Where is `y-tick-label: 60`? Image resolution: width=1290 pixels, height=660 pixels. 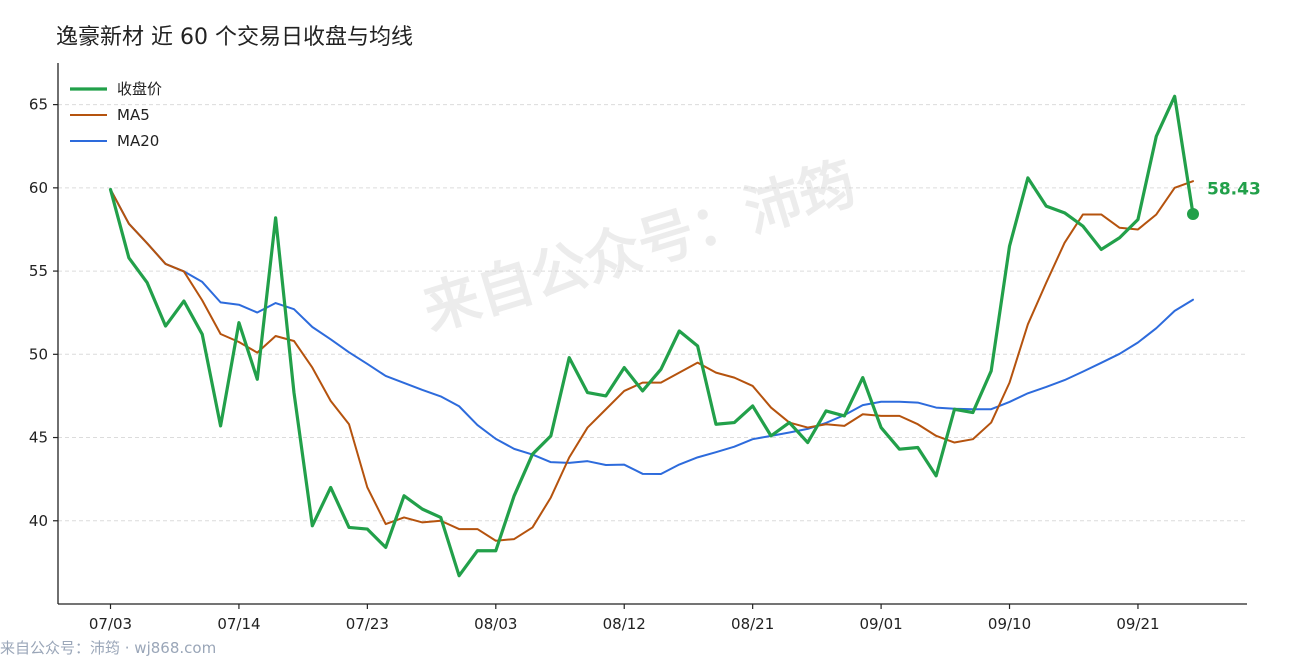
y-tick-label: 60 is located at coordinates (38, 188).